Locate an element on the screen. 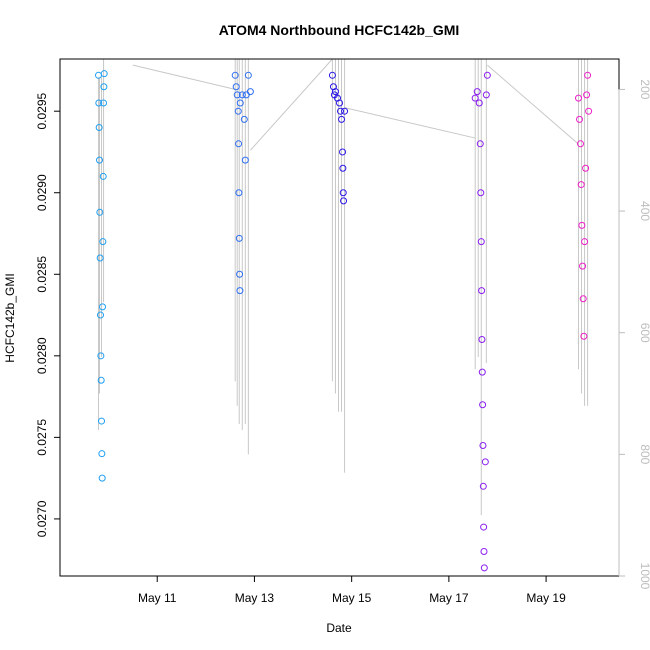 The height and width of the screenshot is (650, 650). x-tick-label: May 17 is located at coordinates (449, 598).